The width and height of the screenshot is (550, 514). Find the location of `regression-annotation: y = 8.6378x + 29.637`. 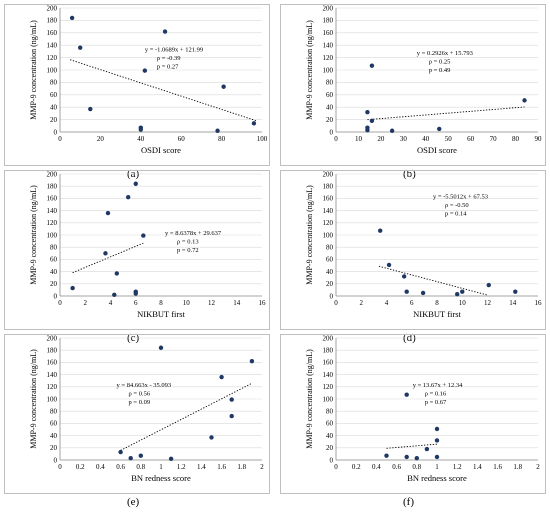

regression-annotation: y = 8.6378x + 29.637 is located at coordinates (193, 233).